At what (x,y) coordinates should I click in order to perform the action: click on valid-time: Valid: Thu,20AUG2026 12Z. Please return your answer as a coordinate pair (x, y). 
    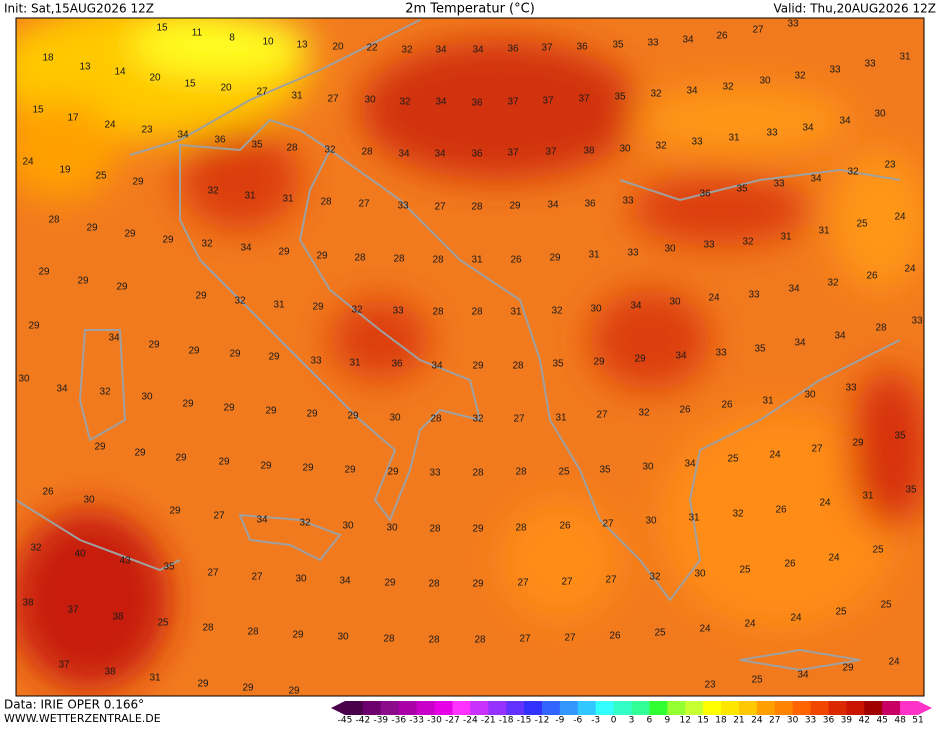
    Looking at the image, I should click on (854, 9).